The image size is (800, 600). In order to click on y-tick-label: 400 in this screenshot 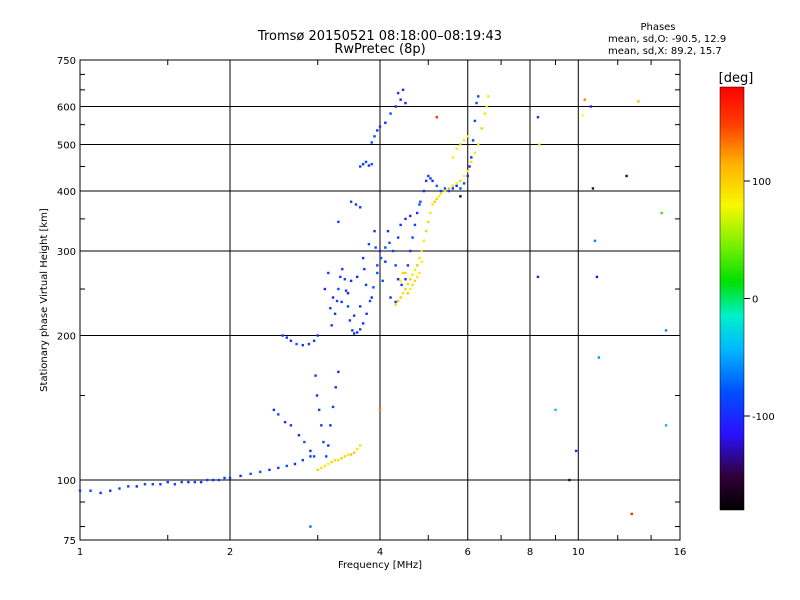, I will do `click(66, 192)`.